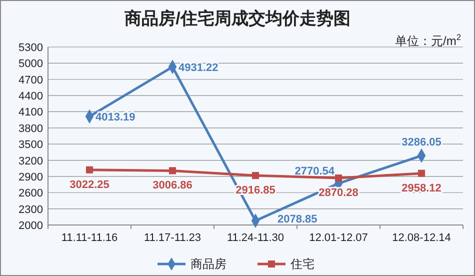 Image resolution: width=475 pixels, height=276 pixels. Describe the element at coordinates (30, 226) in the screenshot. I see `y-tick-label: 2000` at that location.